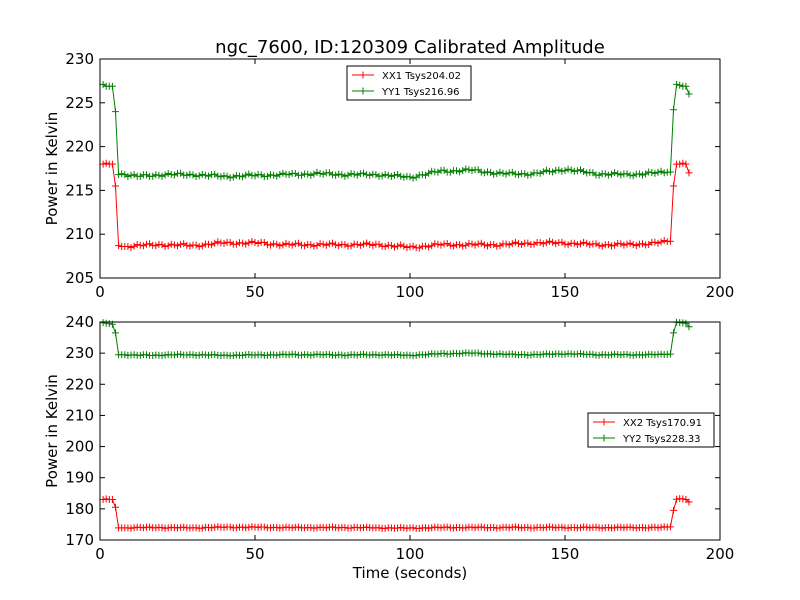 The image size is (800, 600). What do you see at coordinates (79, 190) in the screenshot?
I see `y-tick-label: 215` at bounding box center [79, 190].